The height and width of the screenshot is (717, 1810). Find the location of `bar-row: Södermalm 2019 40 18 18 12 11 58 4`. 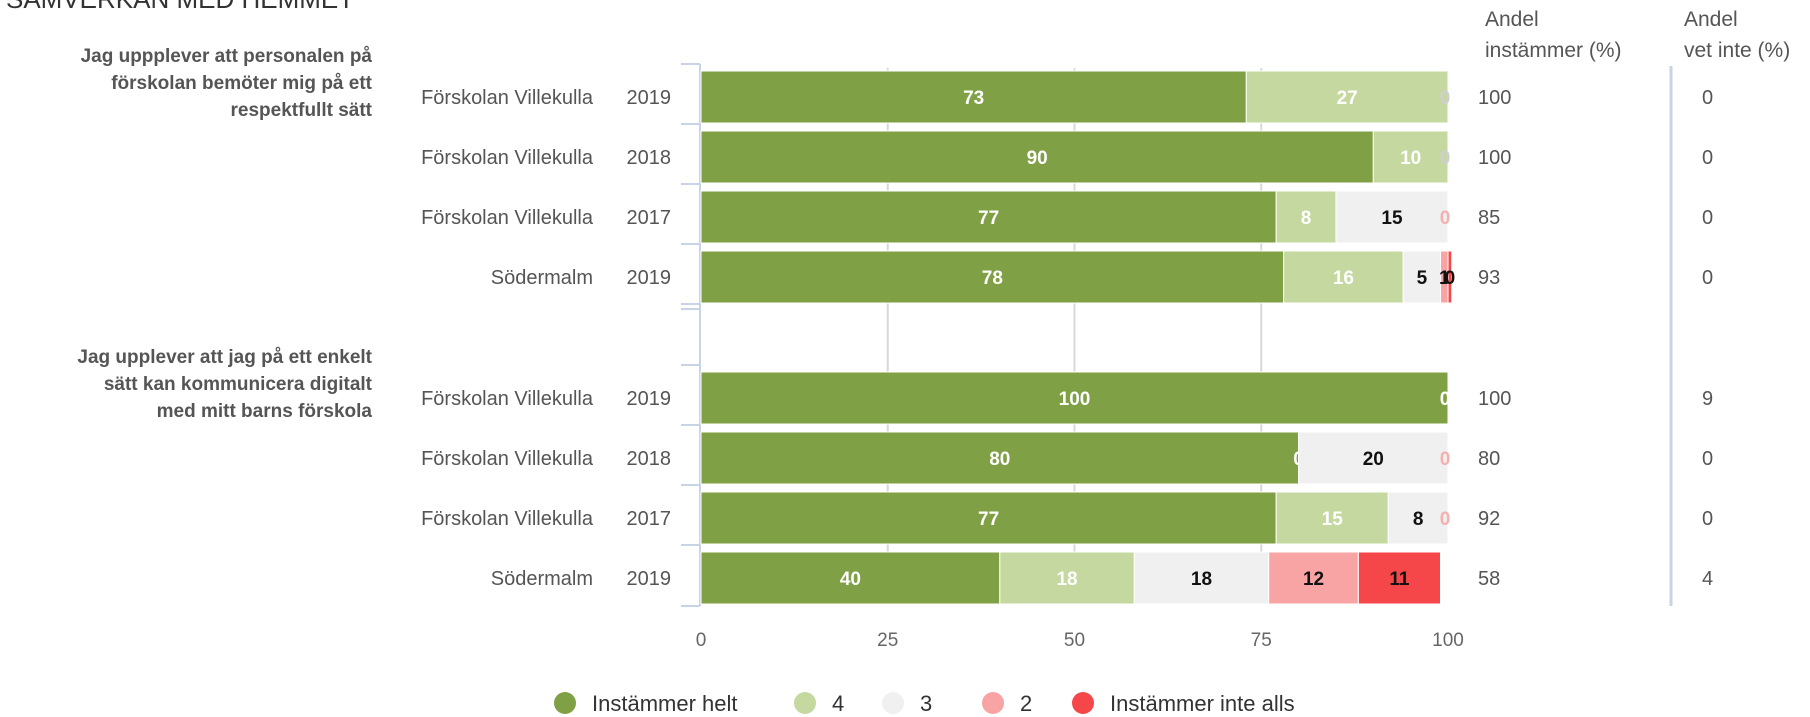

bar-row: Södermalm 2019 40 18 18 12 11 58 4 is located at coordinates (1102, 578).